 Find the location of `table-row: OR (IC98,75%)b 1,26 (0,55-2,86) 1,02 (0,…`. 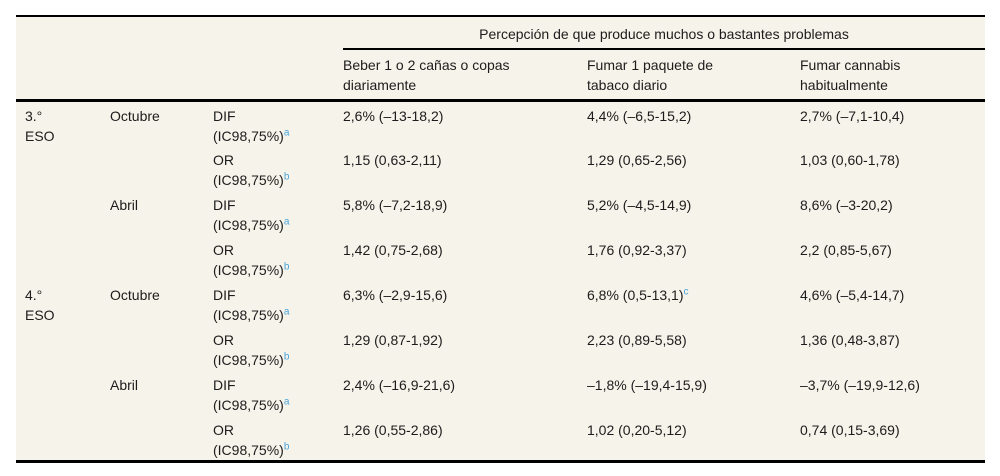

table-row: OR (IC98,75%)b 1,26 (0,55-2,86) 1,02 (0,… is located at coordinates (500, 439).